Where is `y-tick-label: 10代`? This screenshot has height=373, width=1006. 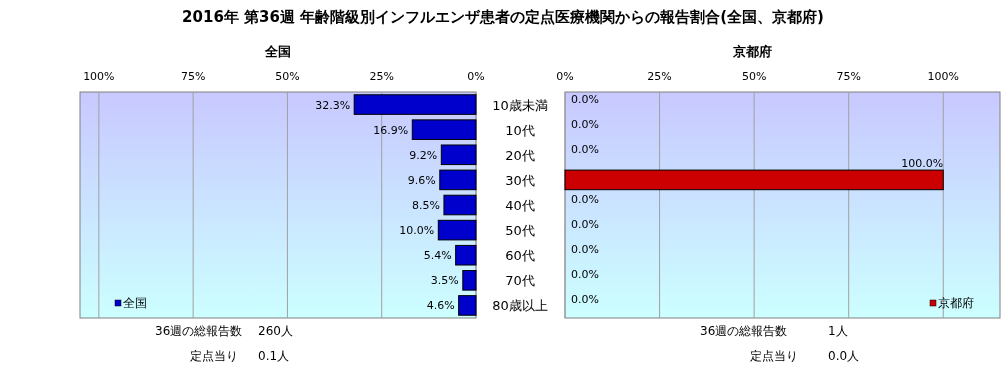
y-tick-label: 10代 is located at coordinates (520, 130).